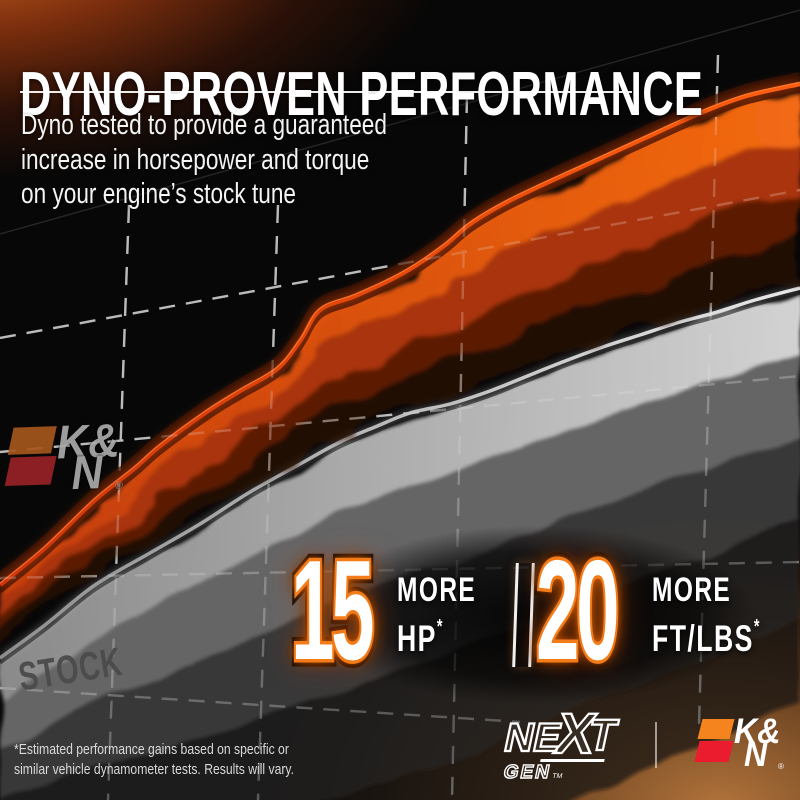 The image size is (800, 800). What do you see at coordinates (195, 159) in the screenshot?
I see `subtitle-line: increase in horsepower and torque` at bounding box center [195, 159].